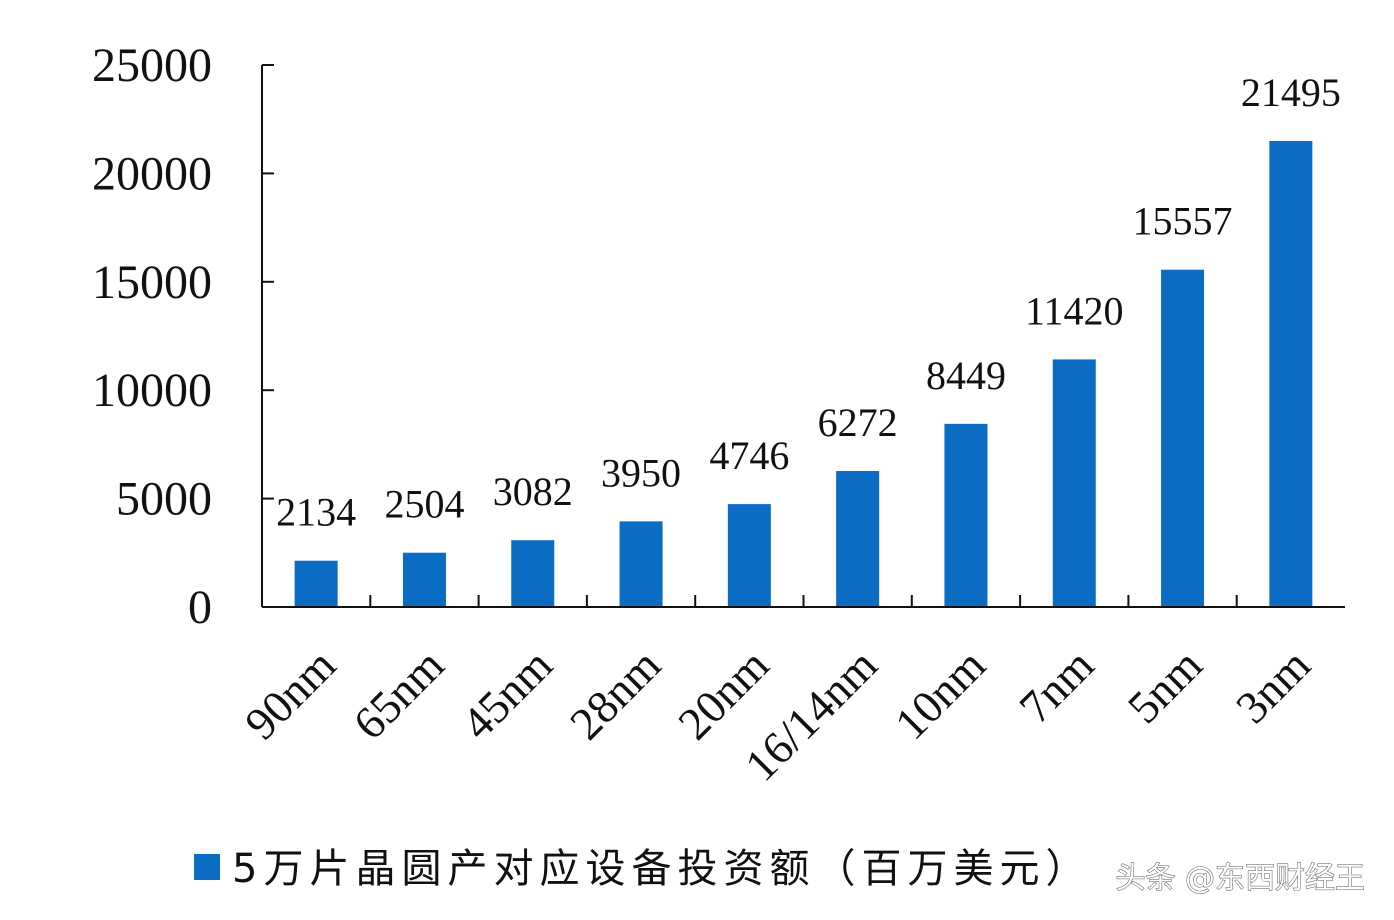 Image resolution: width=1394 pixels, height=920 pixels. I want to click on y-axis-ticks: 0 5000 10000 15000 20000 25000, so click(183, 336).